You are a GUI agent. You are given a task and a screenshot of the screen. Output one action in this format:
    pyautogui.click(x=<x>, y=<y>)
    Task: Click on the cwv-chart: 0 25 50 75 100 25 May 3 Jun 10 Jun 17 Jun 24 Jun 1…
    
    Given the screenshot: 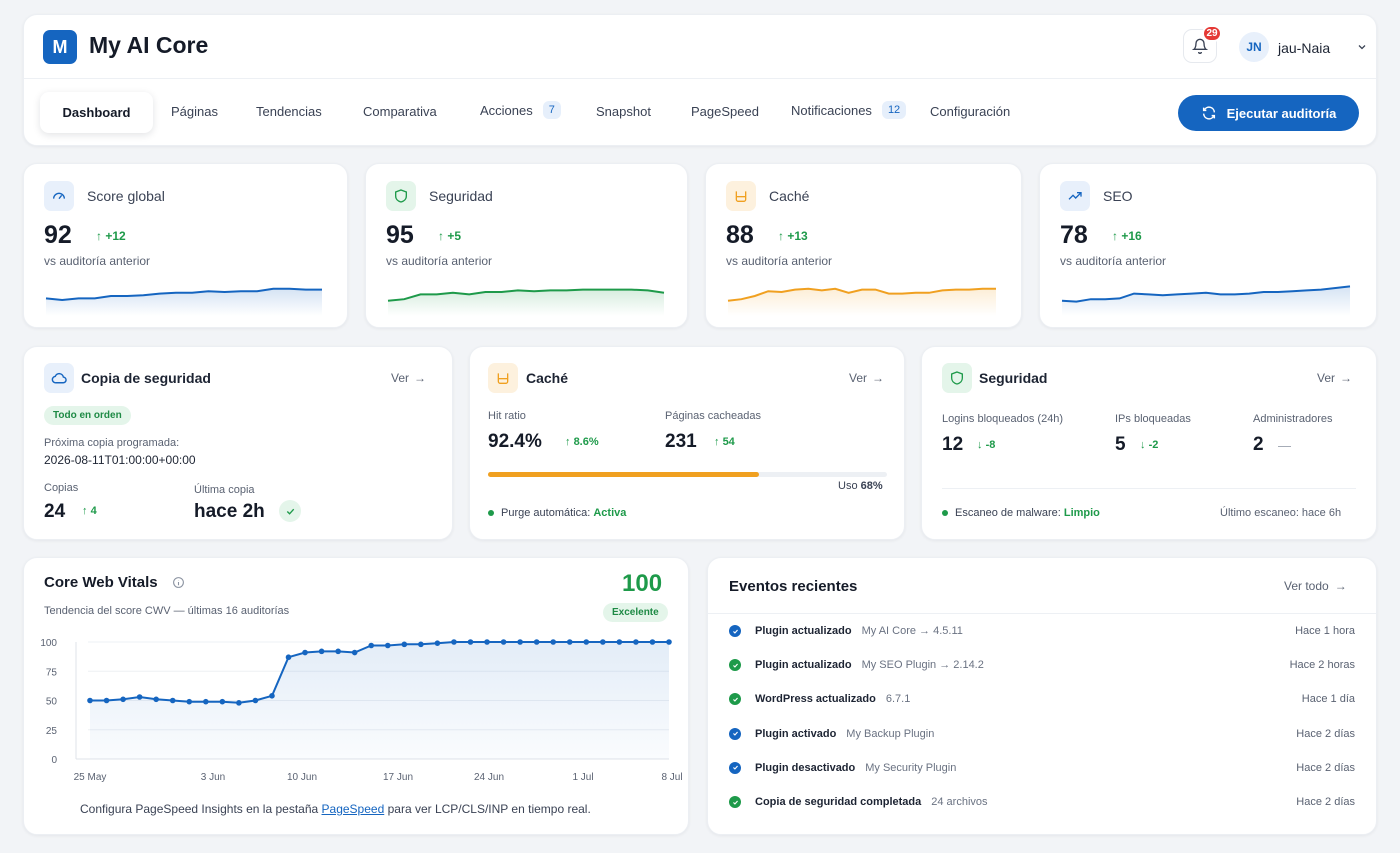 What is the action you would take?
    pyautogui.click(x=361, y=710)
    